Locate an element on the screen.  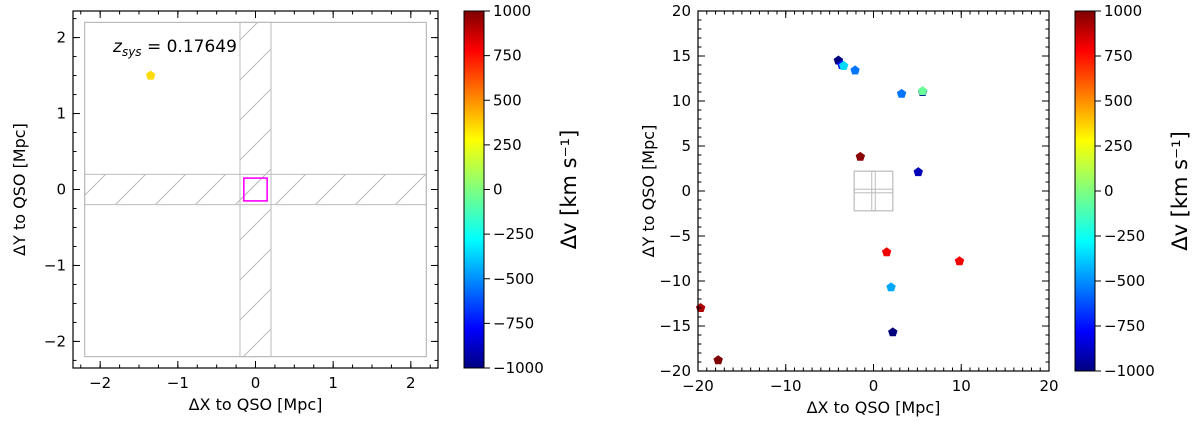
redshift-annotation: zsys = 0.17649 is located at coordinates (174, 48).